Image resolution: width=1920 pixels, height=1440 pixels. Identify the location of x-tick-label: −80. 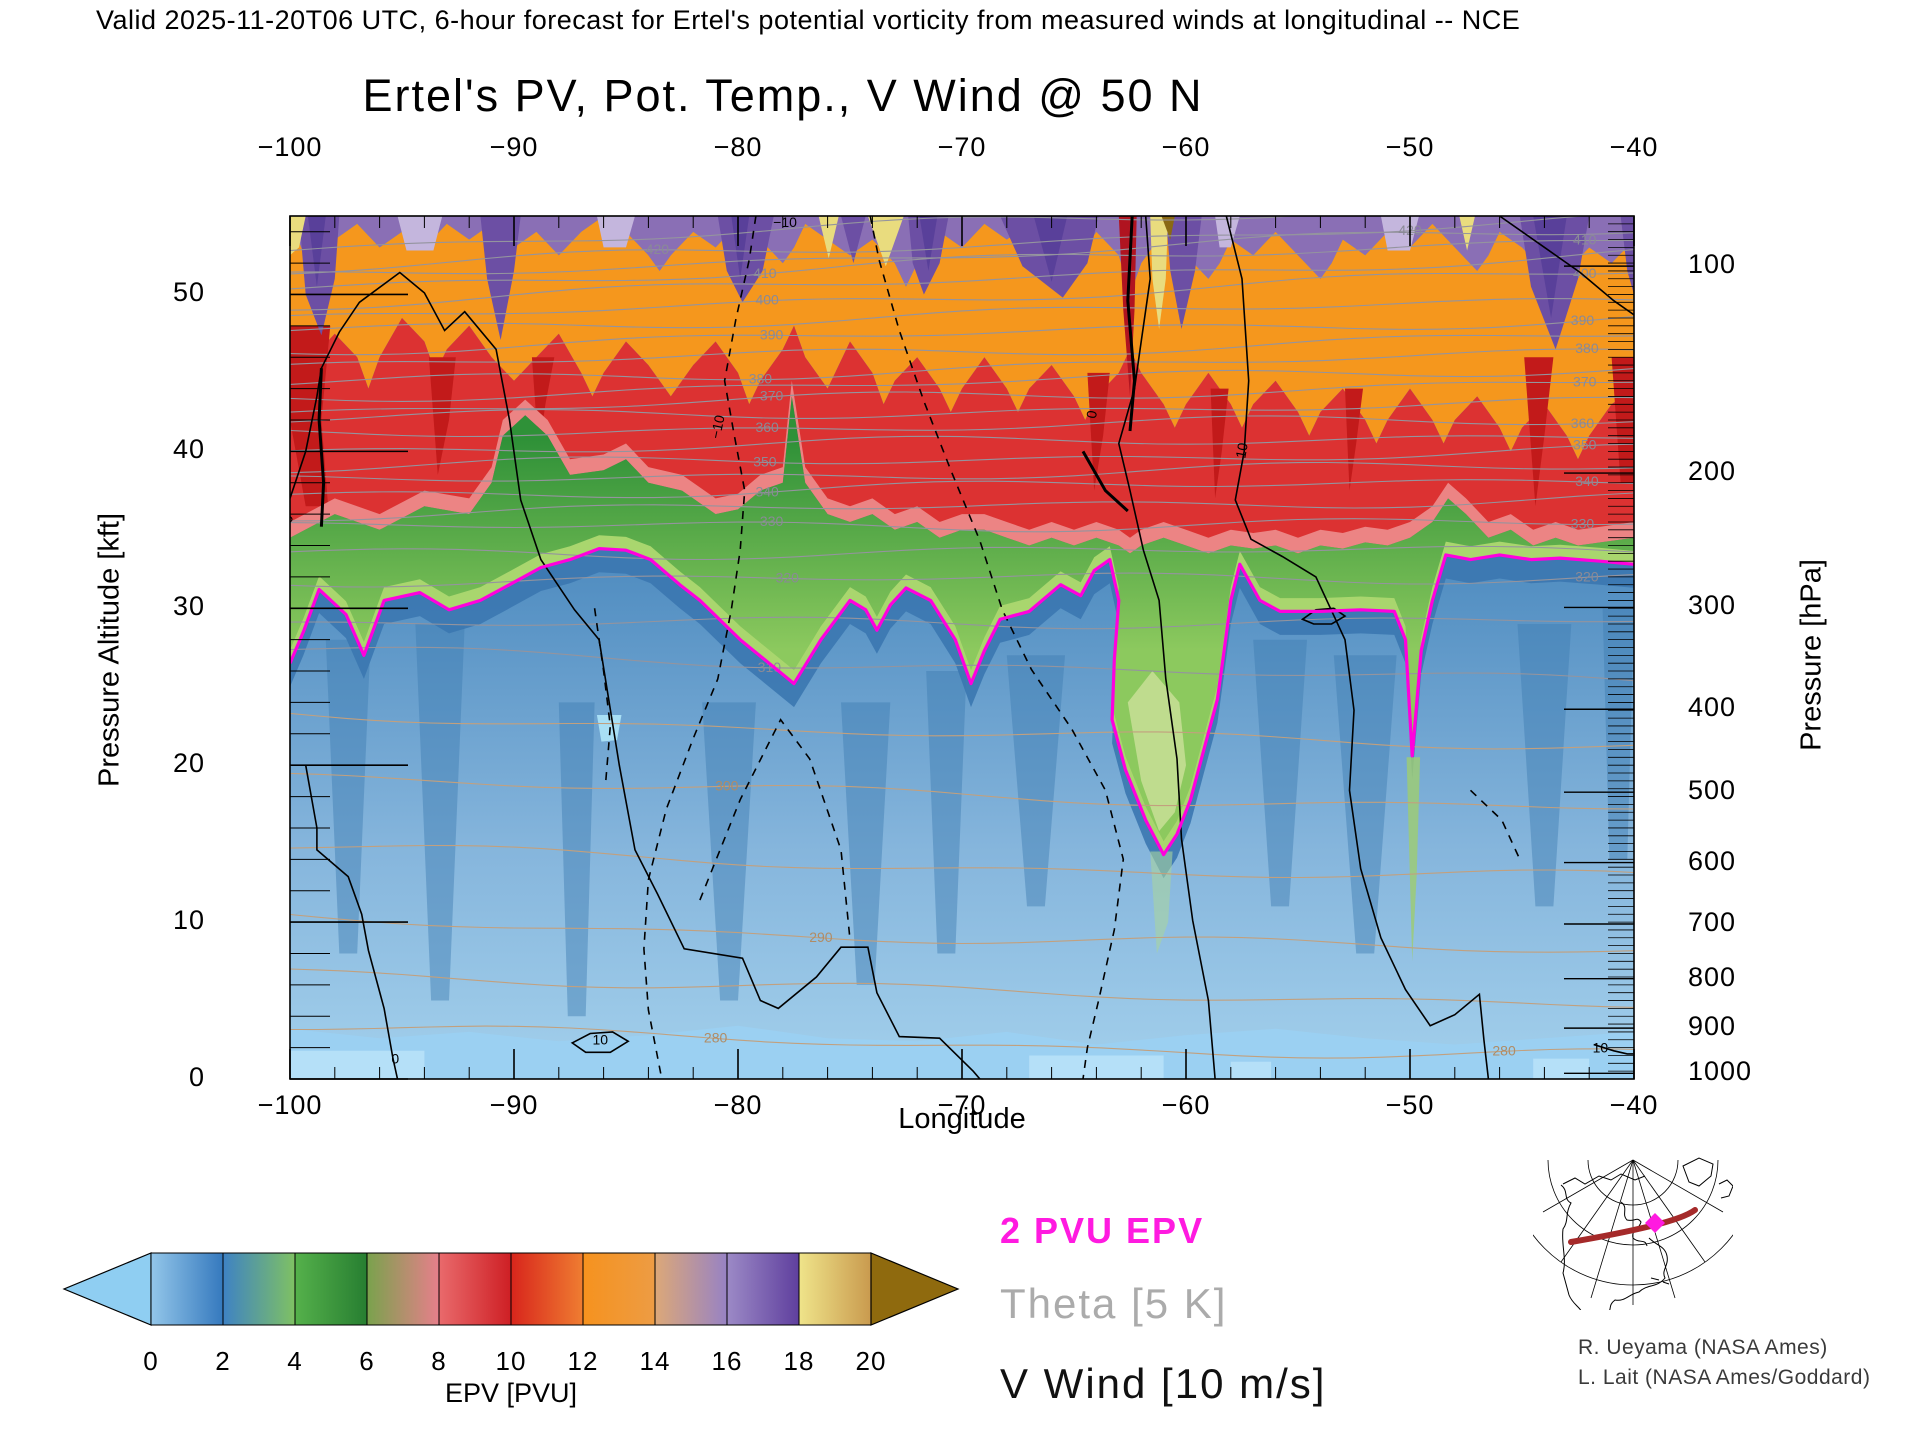
(738, 1105).